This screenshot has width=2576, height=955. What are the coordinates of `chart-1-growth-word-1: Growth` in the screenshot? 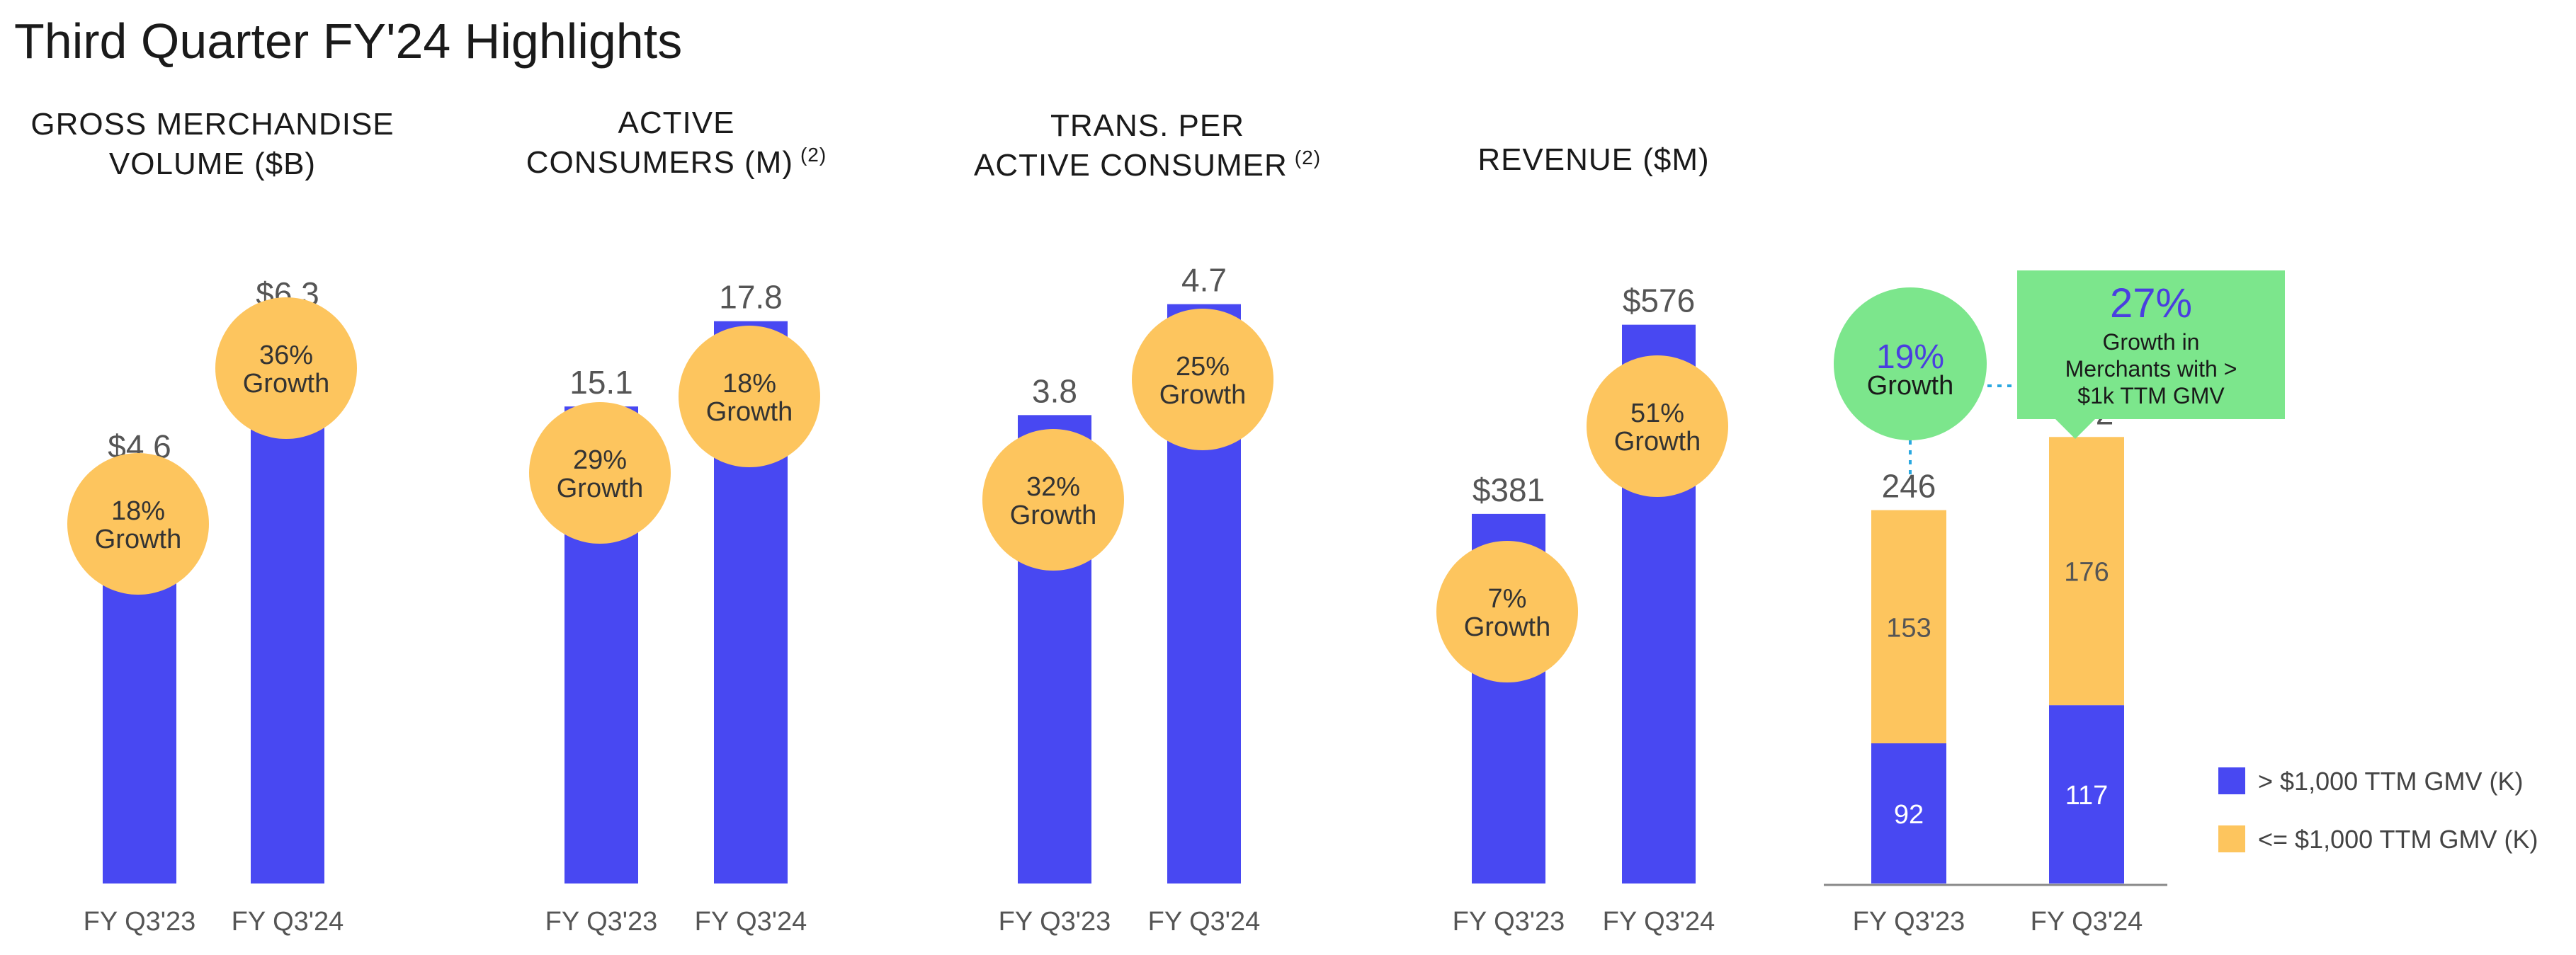 It's located at (749, 412).